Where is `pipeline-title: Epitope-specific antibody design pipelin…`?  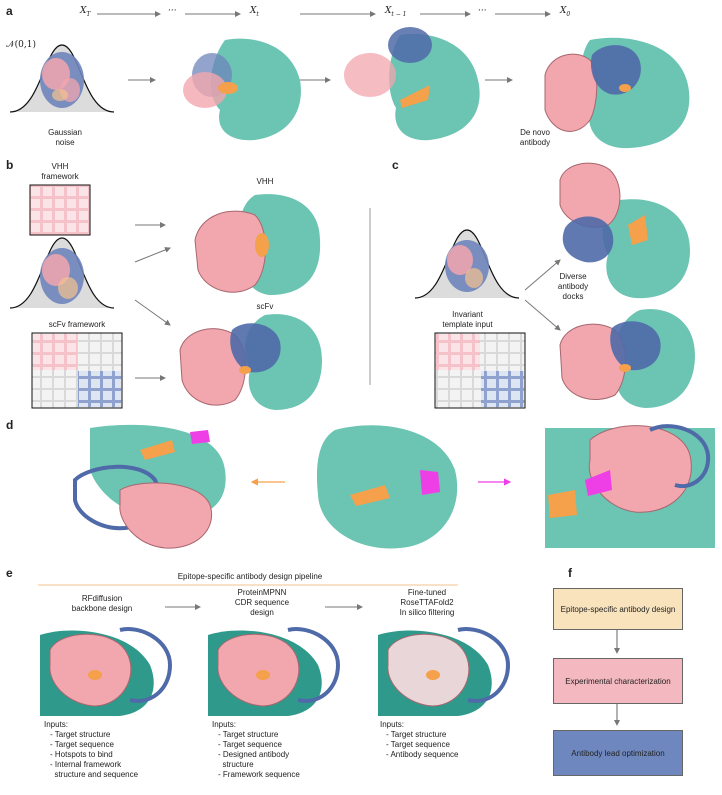
pipeline-title: Epitope-specific antibody design pipelin… is located at coordinates (250, 576).